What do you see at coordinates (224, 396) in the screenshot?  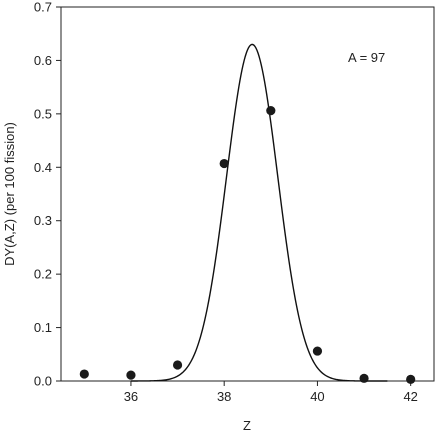 I see `x-tick-label: 38` at bounding box center [224, 396].